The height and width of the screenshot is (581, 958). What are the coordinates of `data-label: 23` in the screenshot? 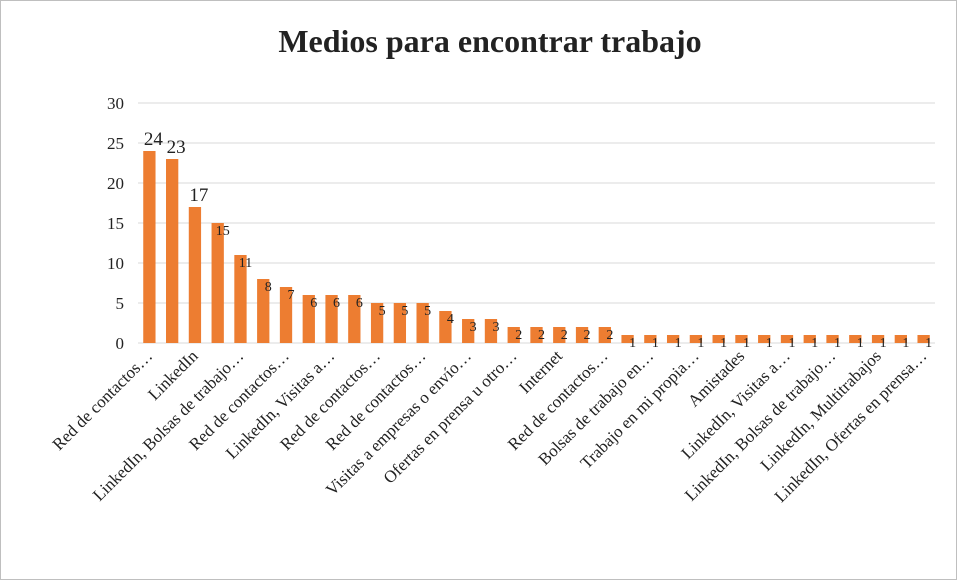 It's located at (176, 147).